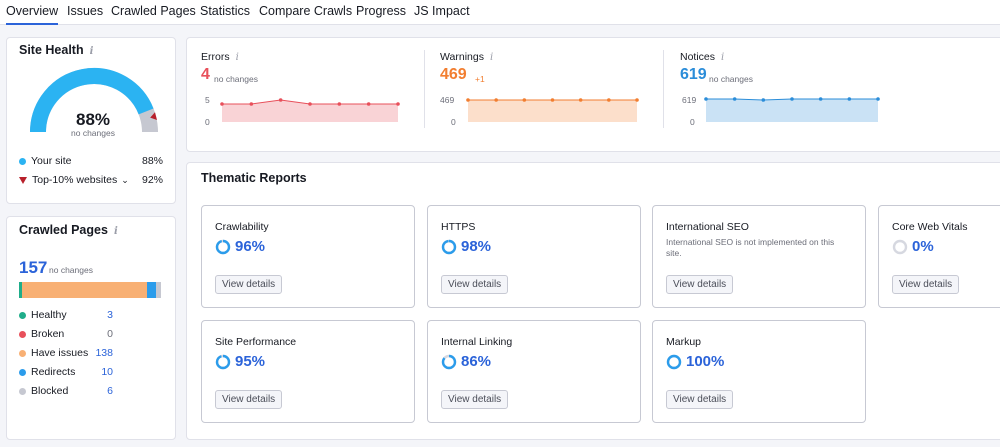  What do you see at coordinates (534, 256) in the screenshot?
I see `report-card-https: HTTPS 98% View details` at bounding box center [534, 256].